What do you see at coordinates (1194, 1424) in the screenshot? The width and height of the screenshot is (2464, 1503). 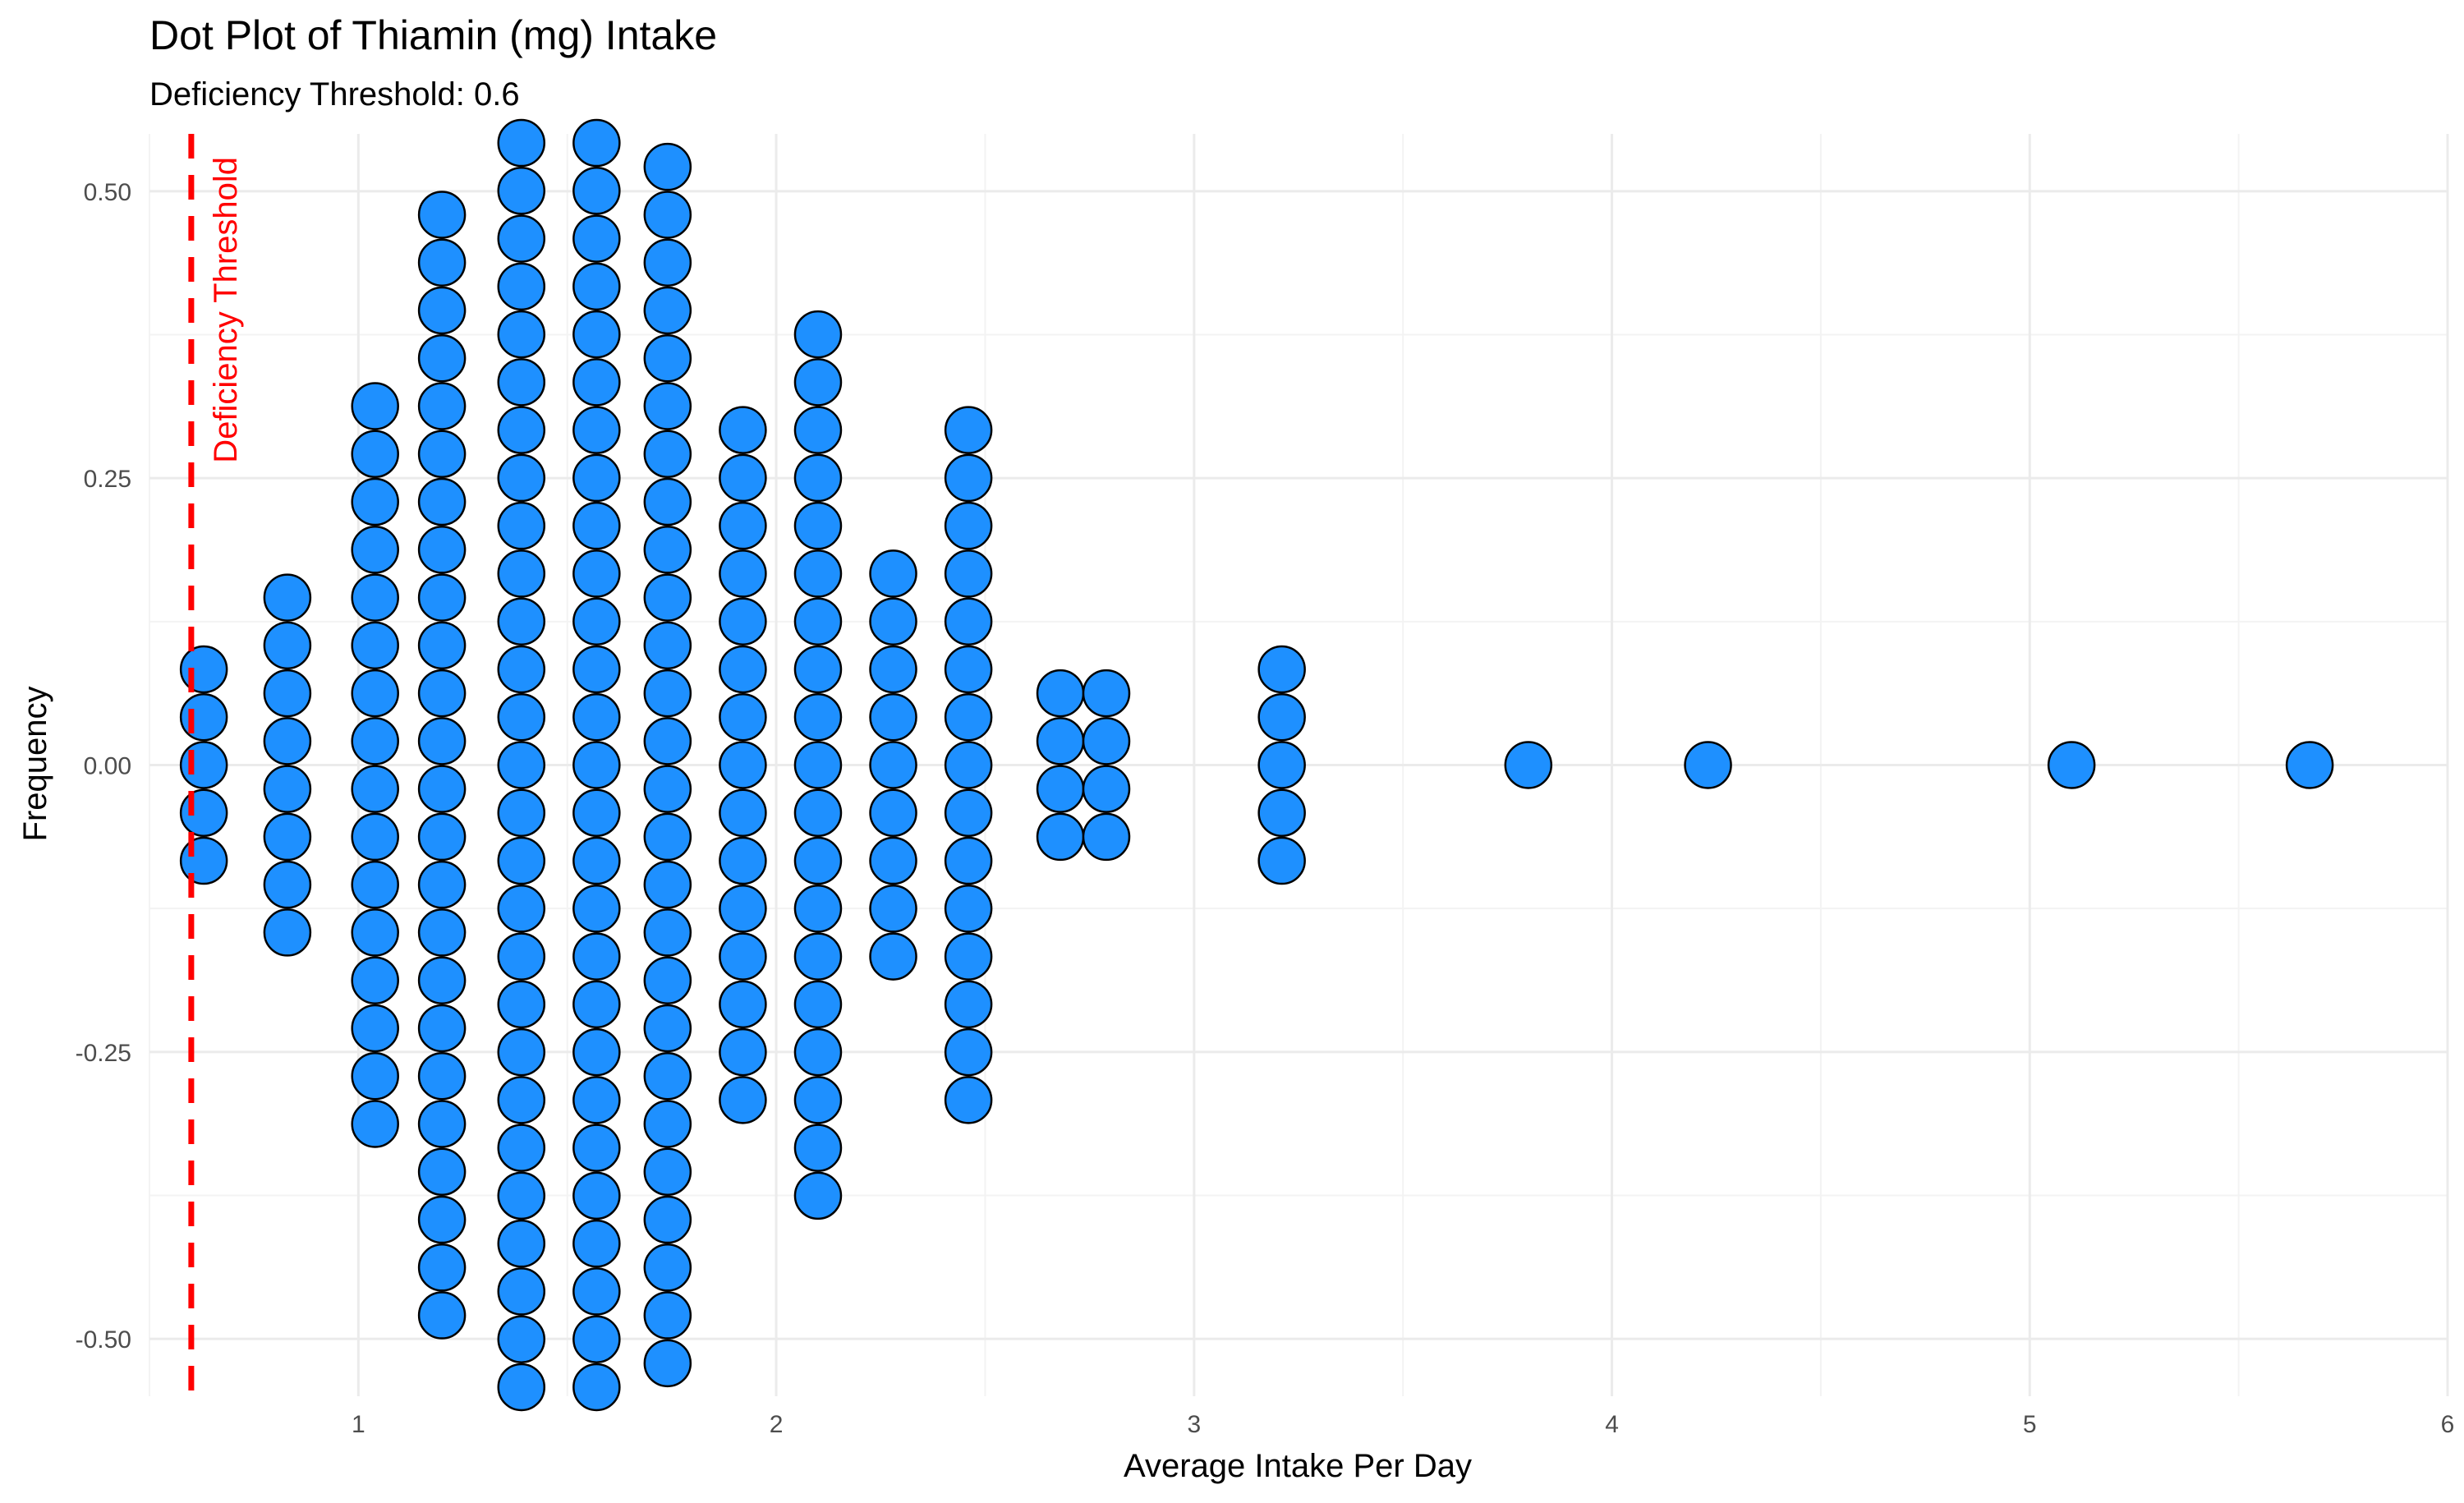 I see `x-tick-label: 3` at bounding box center [1194, 1424].